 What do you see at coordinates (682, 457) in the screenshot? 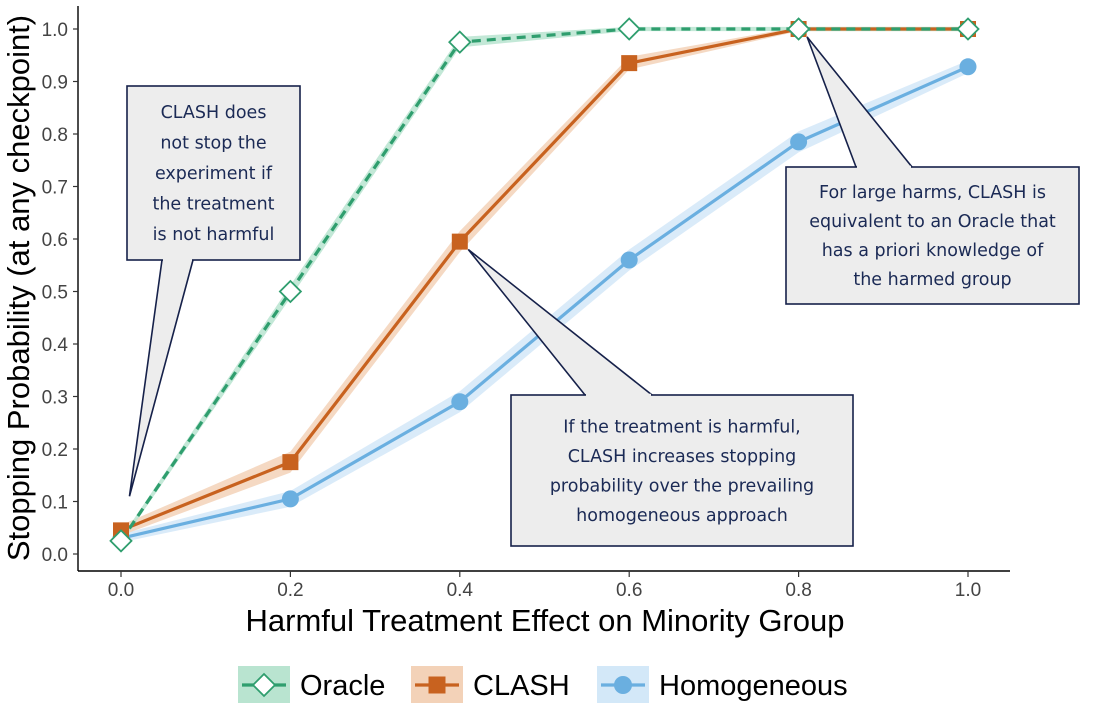
I see `callout-text-line: CLASH increases stopping` at bounding box center [682, 457].